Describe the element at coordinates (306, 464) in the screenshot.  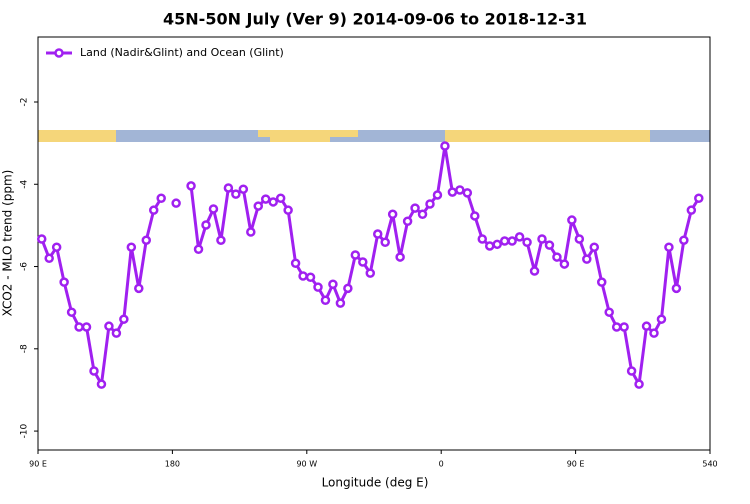
I see `x-tick-label: 90 W` at that location.